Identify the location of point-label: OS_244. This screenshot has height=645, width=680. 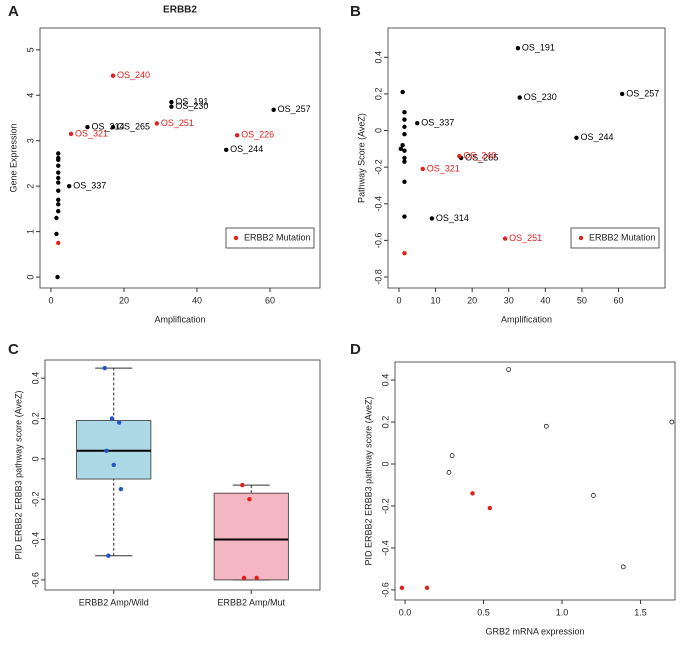
(596, 137).